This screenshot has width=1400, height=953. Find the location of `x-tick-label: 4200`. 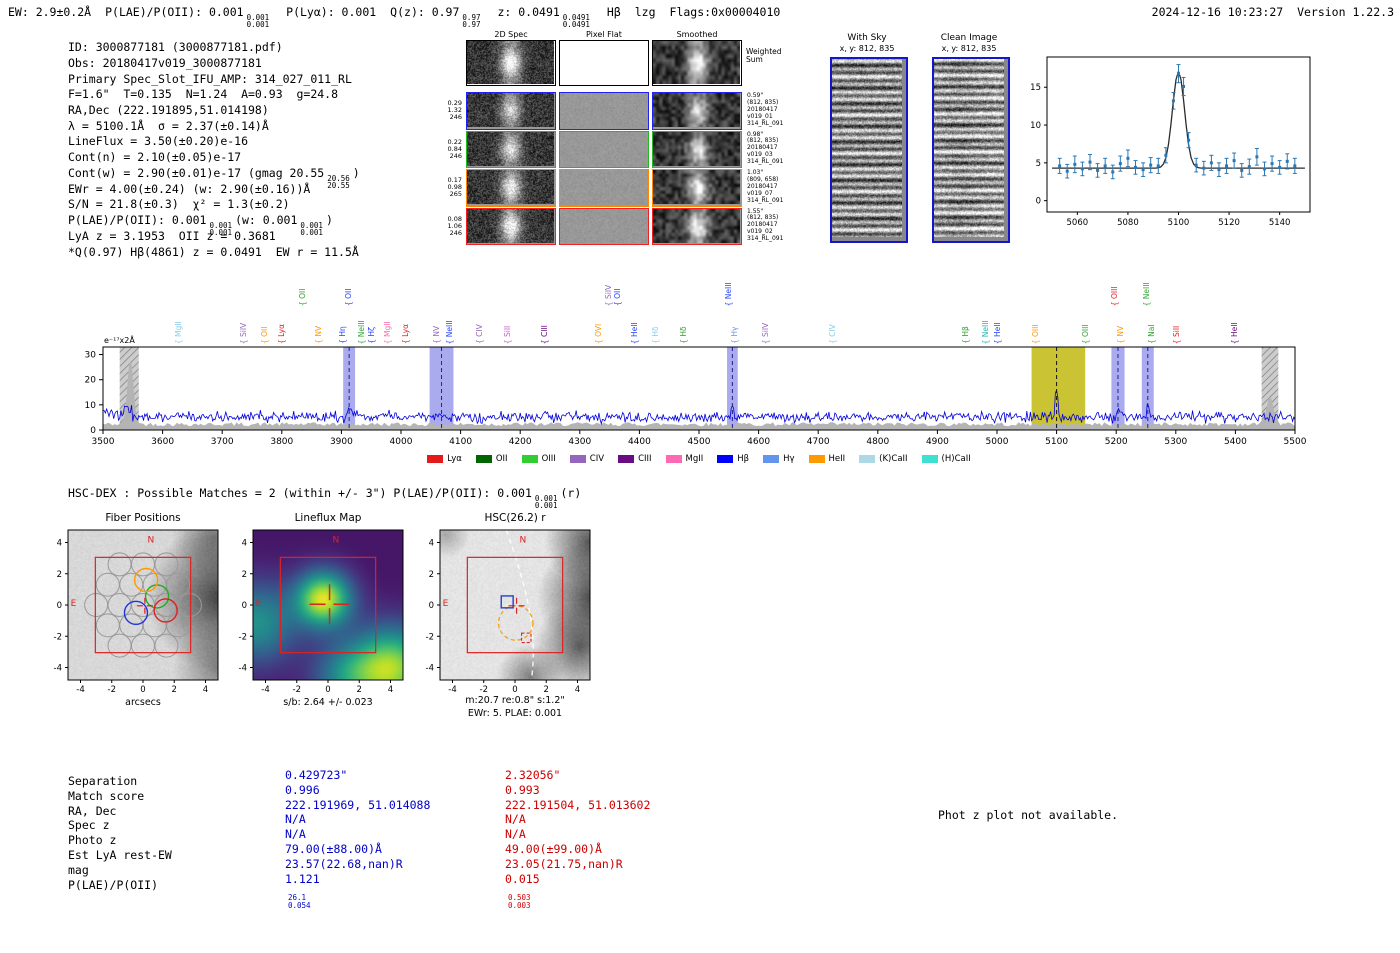

x-tick-label: 4200 is located at coordinates (520, 442).